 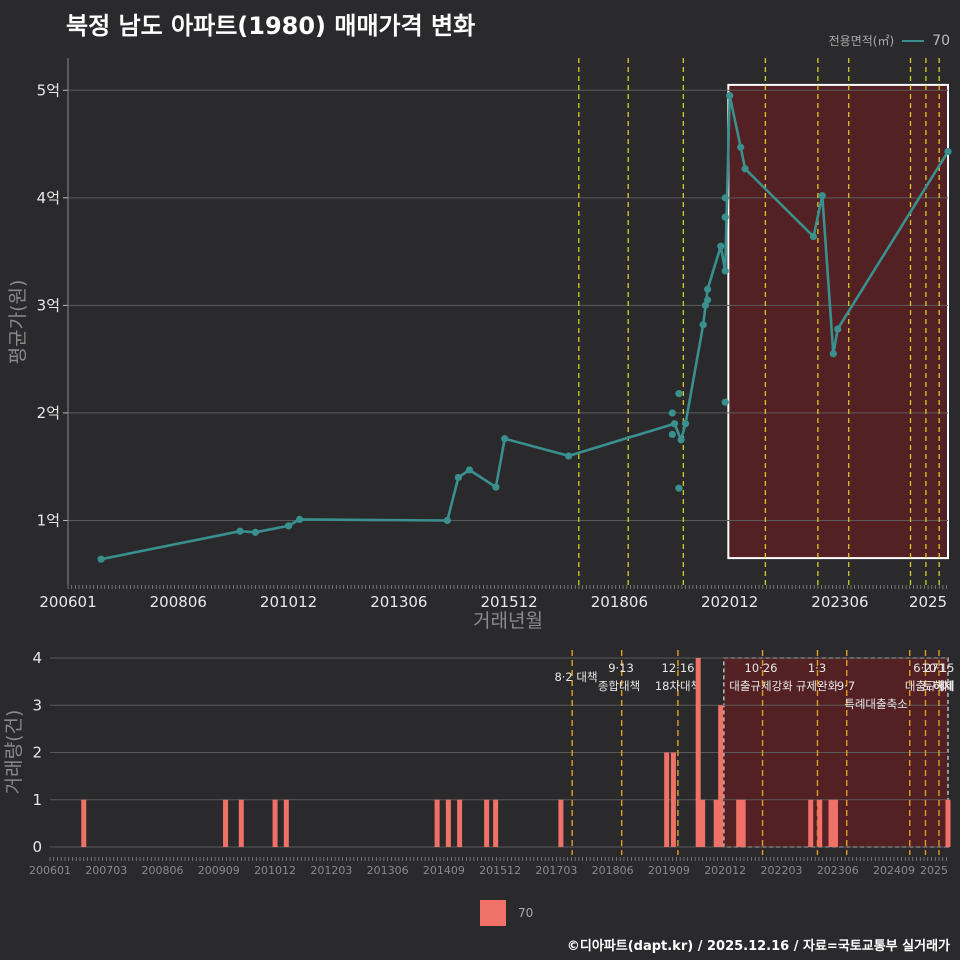 I want to click on legend-top: 전용면적(㎡) 70, so click(x=889, y=40).